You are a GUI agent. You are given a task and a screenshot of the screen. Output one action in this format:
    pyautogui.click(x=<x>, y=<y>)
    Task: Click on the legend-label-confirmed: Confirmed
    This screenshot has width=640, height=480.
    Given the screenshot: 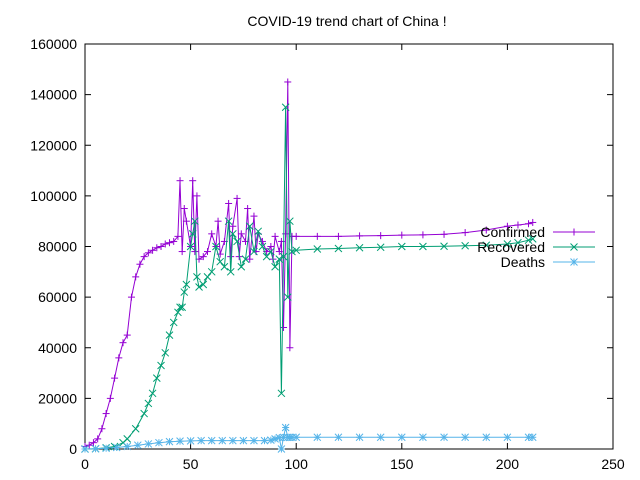 What is the action you would take?
    pyautogui.click(x=512, y=232)
    